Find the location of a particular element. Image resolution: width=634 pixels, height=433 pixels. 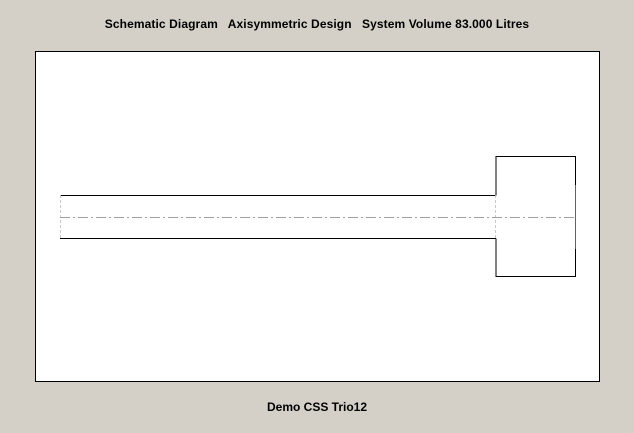

chamber-outline is located at coordinates (535, 216).